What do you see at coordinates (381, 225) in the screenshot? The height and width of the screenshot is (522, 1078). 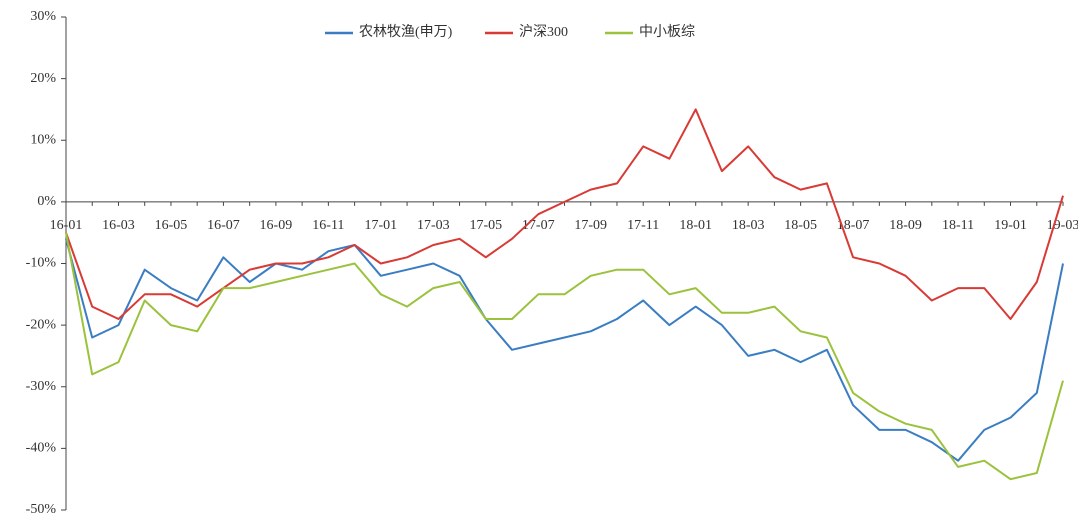 I see `x-tick-label: 17-01` at bounding box center [381, 225].